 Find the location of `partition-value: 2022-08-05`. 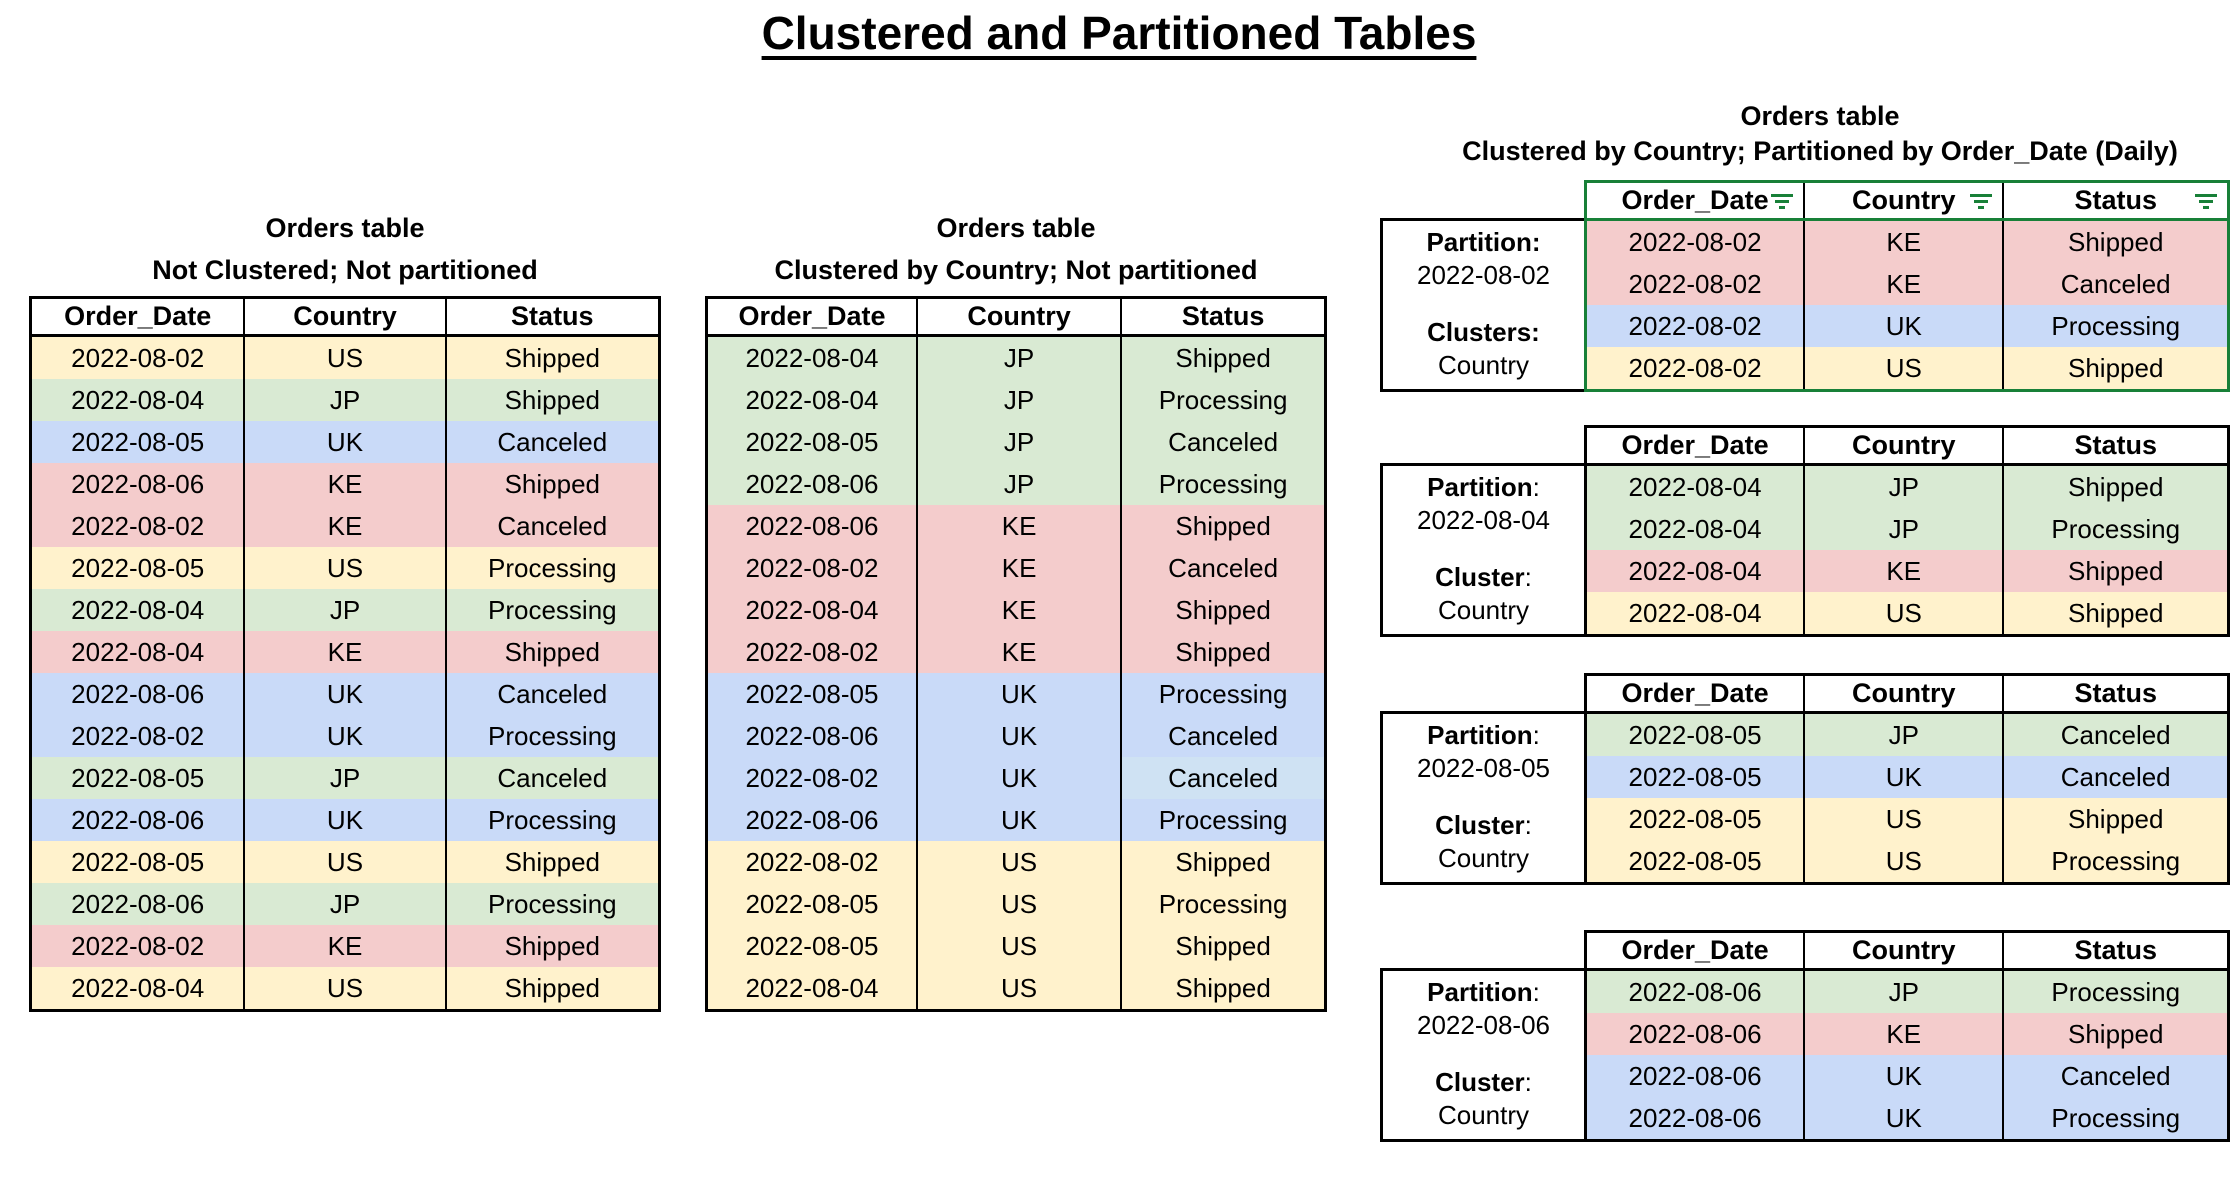

partition-value: 2022-08-05 is located at coordinates (1483, 768).